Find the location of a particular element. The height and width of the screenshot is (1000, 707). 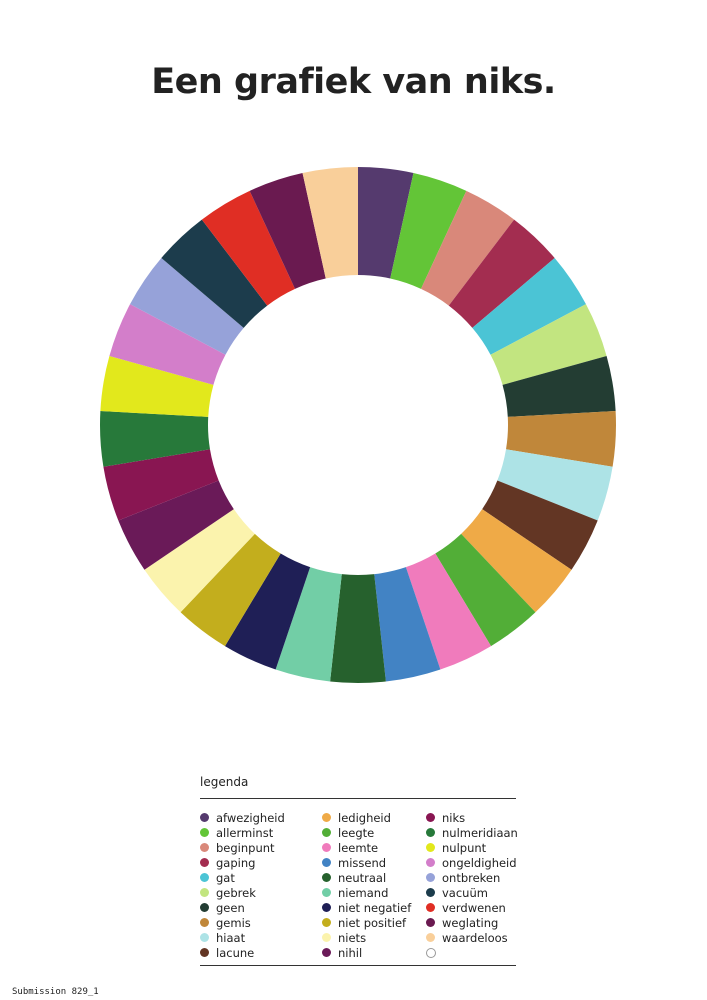

legend-label: gemis is located at coordinates (233, 922).